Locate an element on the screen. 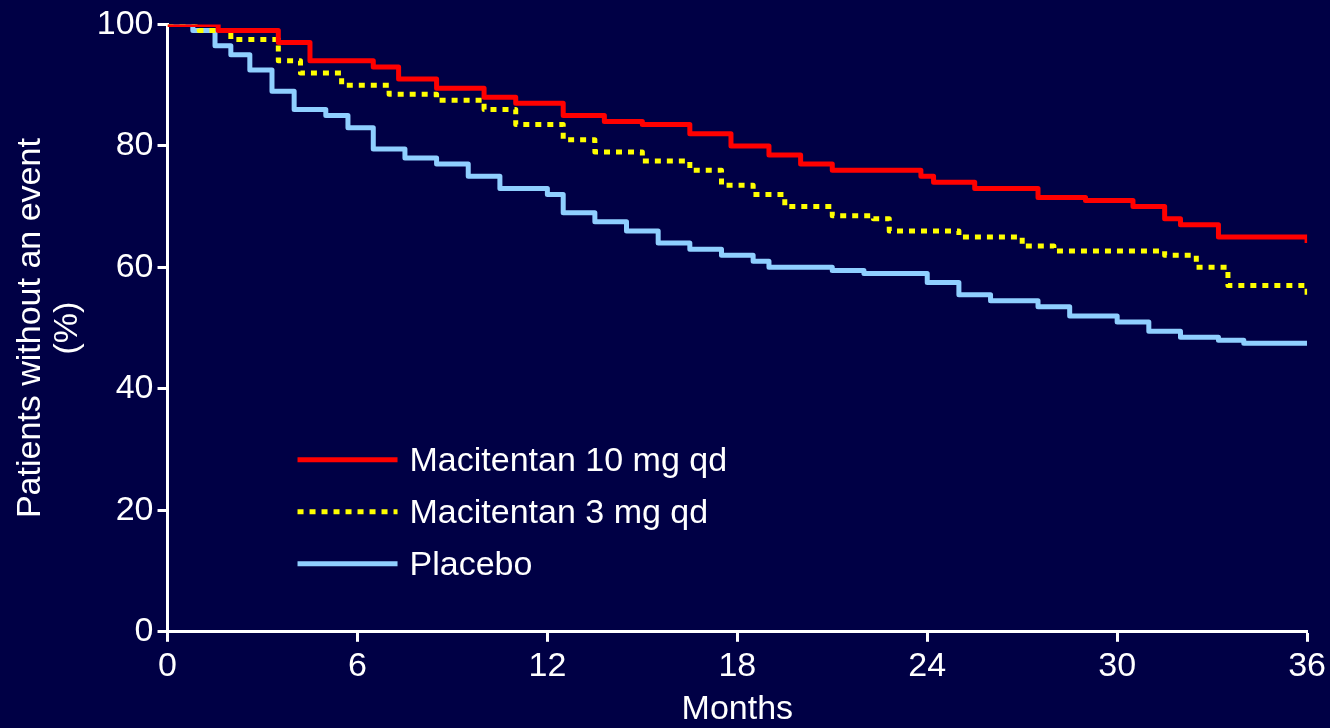 This screenshot has width=1330, height=728. y-tick-label: 100 is located at coordinates (125, 21).